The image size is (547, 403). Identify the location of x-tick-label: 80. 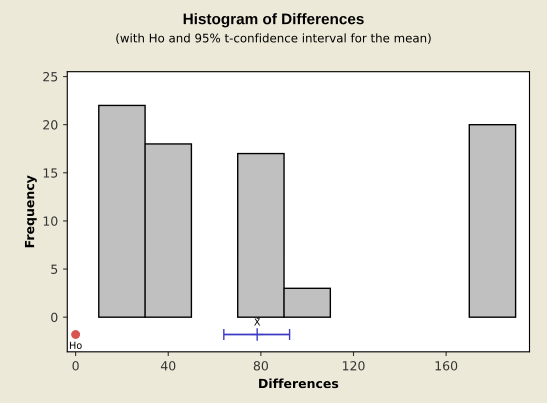
(261, 366).